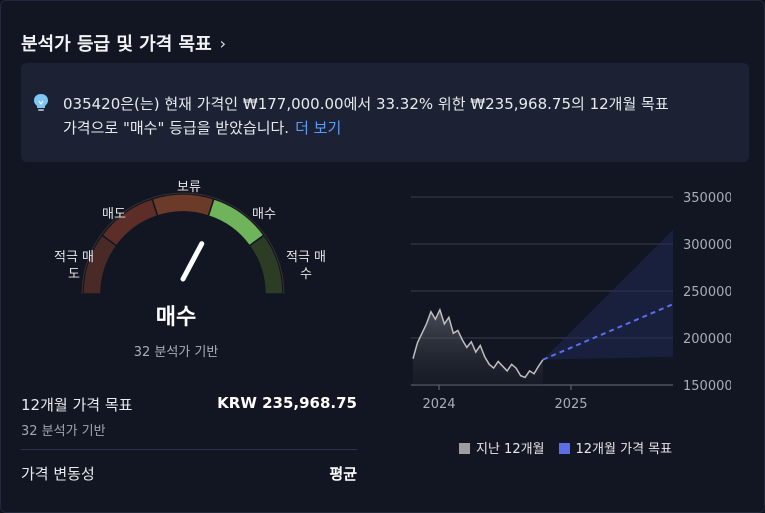  I want to click on volatility-value: 평균, so click(304, 473).